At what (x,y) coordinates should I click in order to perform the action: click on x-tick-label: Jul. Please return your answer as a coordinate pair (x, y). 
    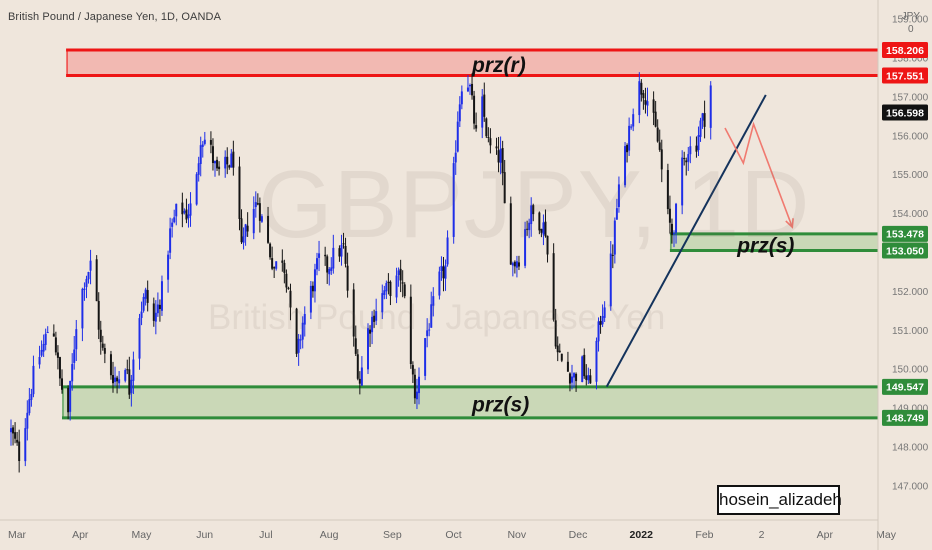
    Looking at the image, I should click on (265, 535).